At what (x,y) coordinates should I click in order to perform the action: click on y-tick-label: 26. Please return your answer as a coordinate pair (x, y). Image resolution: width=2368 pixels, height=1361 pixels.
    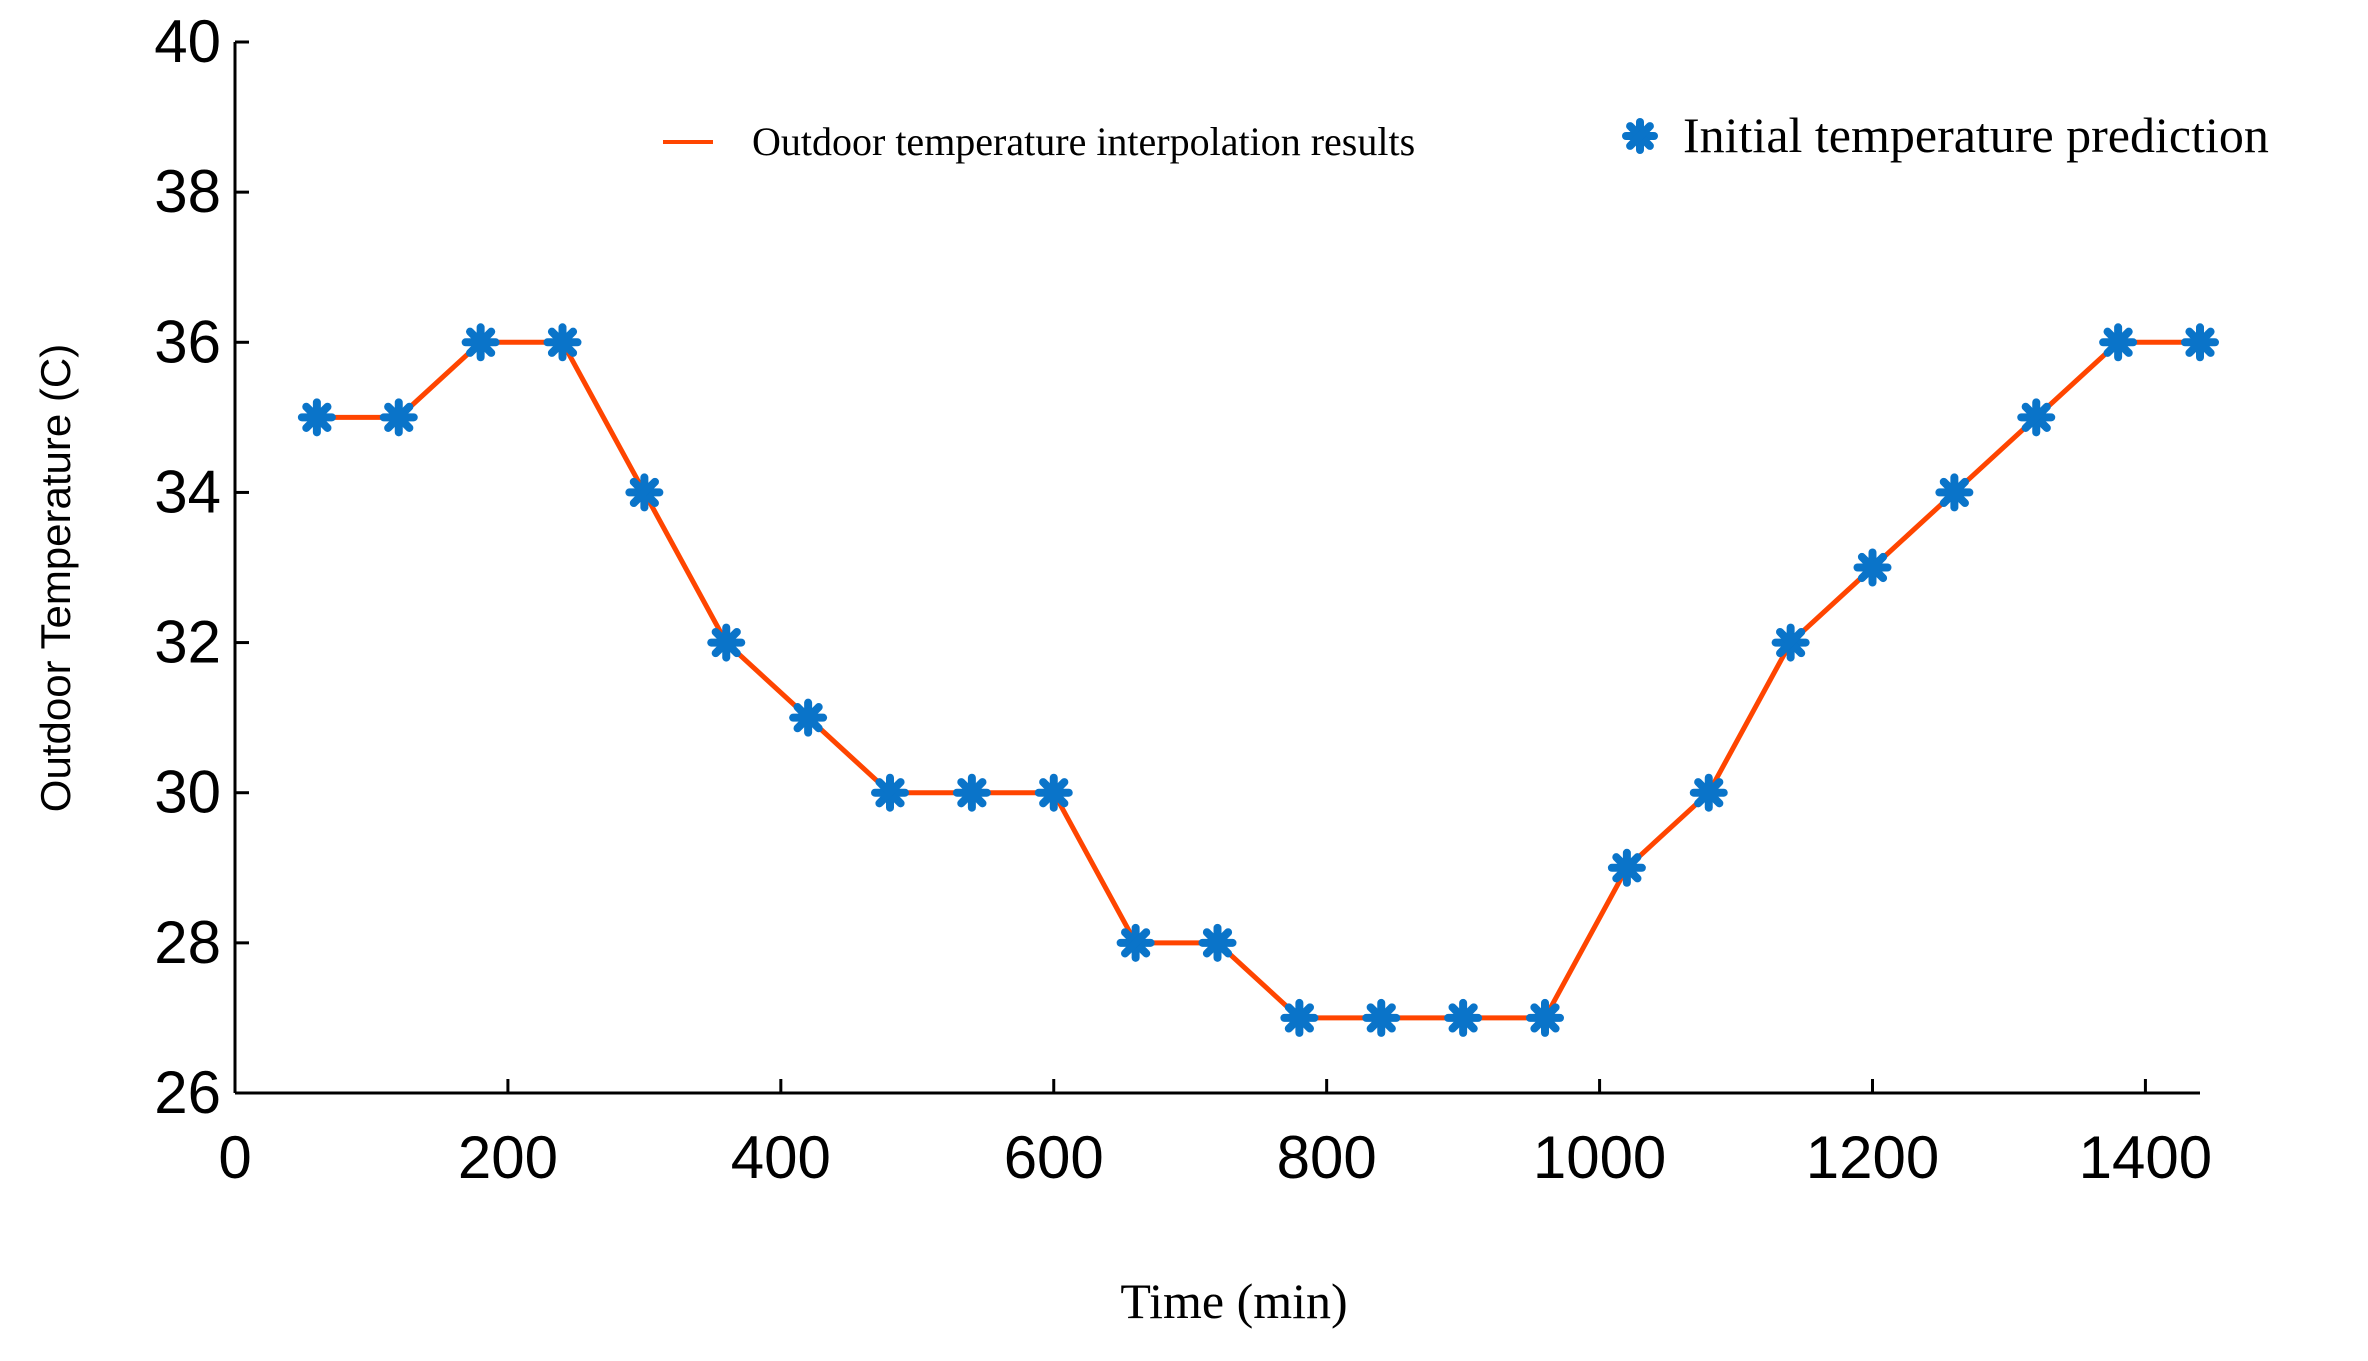
    Looking at the image, I should click on (187, 1092).